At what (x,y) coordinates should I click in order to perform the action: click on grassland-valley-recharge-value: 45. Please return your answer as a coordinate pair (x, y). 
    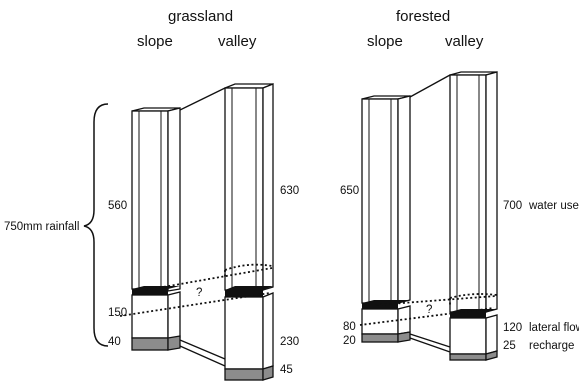
    Looking at the image, I should click on (286, 370).